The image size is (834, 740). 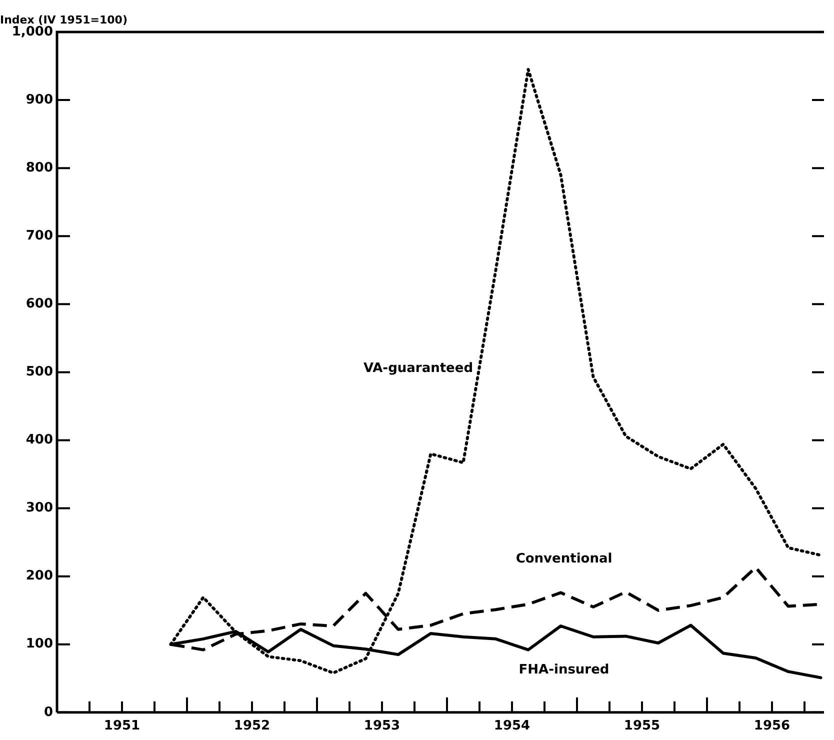 I want to click on y-tick-label: 1,000, so click(x=32, y=32).